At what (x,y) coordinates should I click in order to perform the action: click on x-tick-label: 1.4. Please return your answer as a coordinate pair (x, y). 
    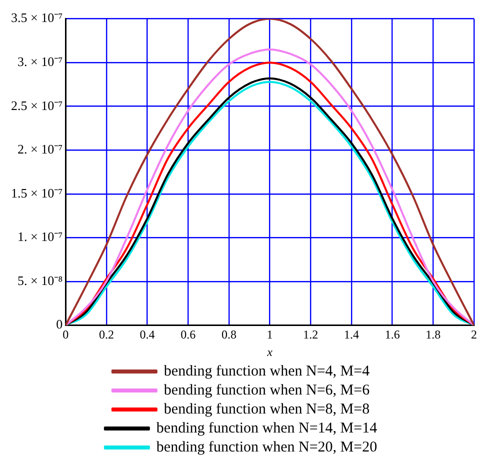
    Looking at the image, I should click on (351, 335).